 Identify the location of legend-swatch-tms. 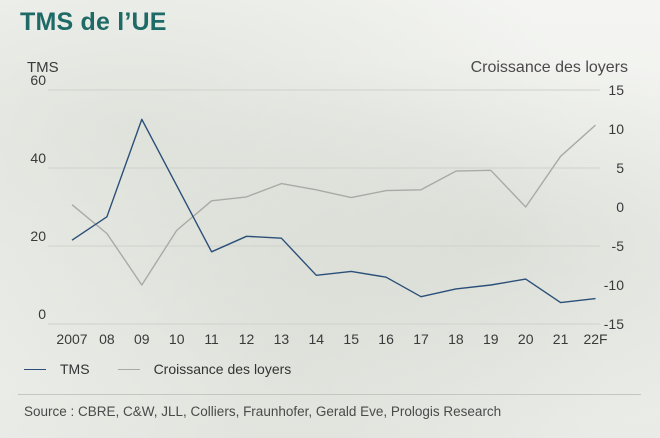
(35, 369).